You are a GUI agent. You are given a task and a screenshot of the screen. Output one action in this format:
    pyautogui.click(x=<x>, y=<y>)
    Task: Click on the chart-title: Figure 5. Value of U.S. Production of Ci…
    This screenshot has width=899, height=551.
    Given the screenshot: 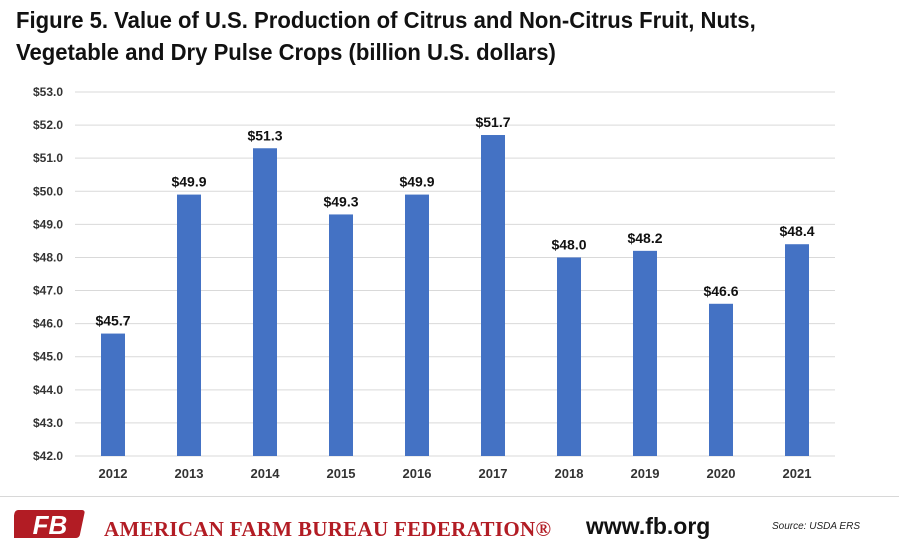 What is the action you would take?
    pyautogui.click(x=429, y=36)
    